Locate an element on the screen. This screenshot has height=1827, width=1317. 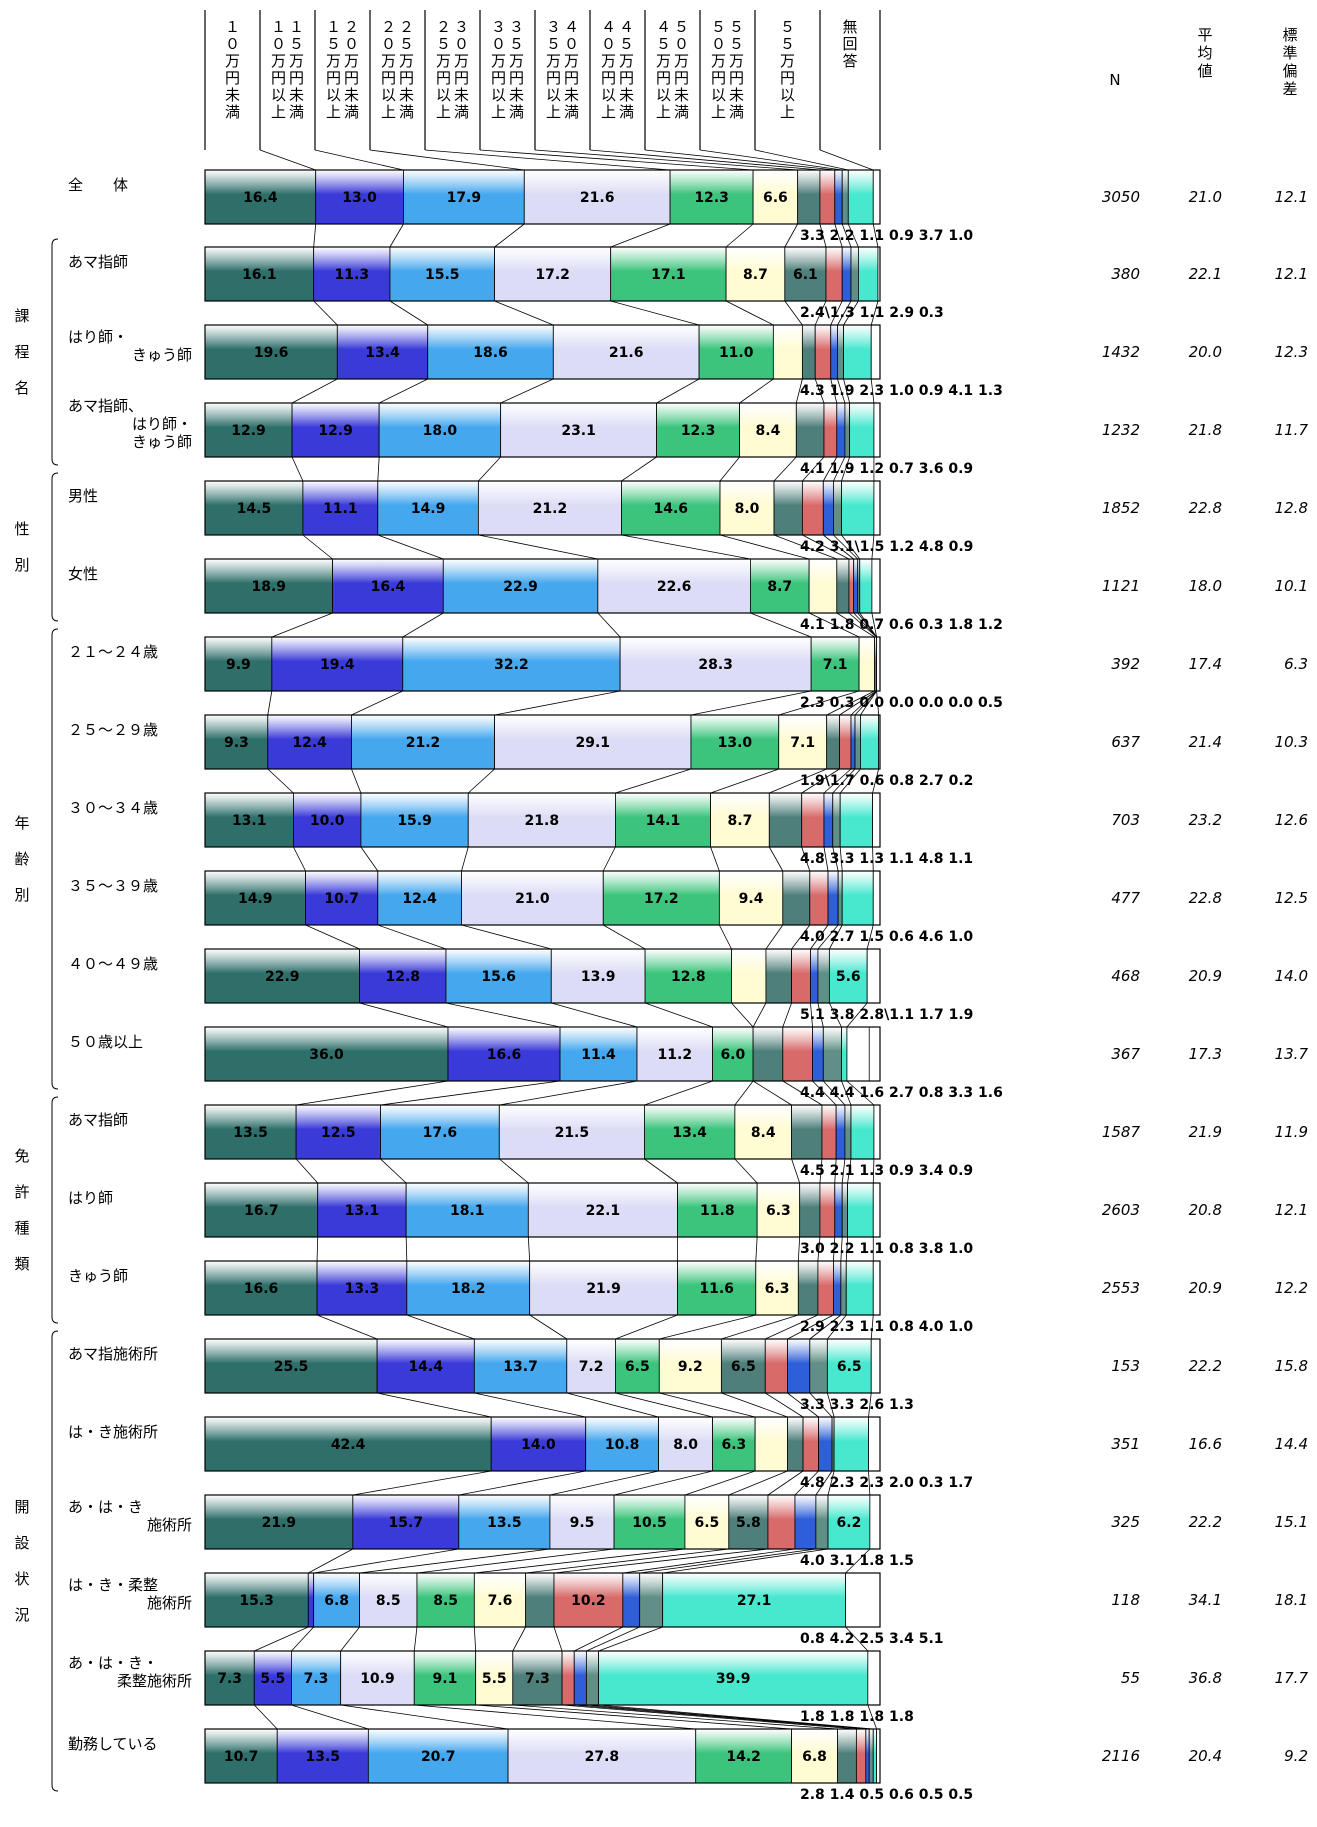
segment-value-label: 13.7 is located at coordinates (520, 1367).